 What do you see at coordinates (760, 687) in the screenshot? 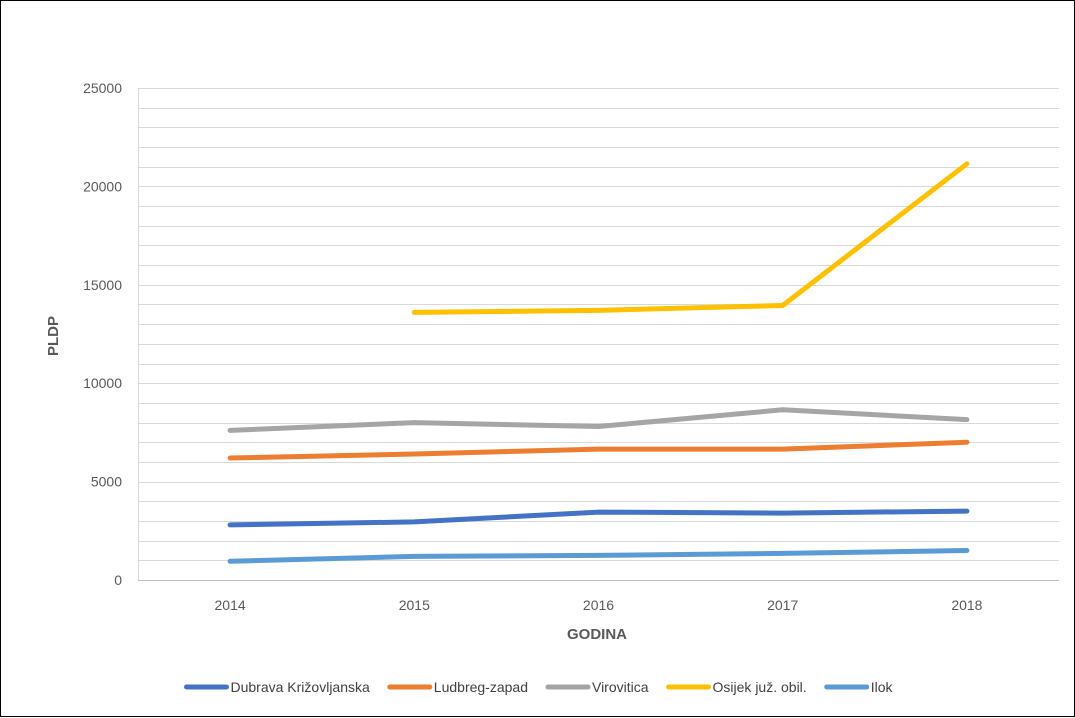
I see `legend-label: Osijek juž. obil.` at bounding box center [760, 687].